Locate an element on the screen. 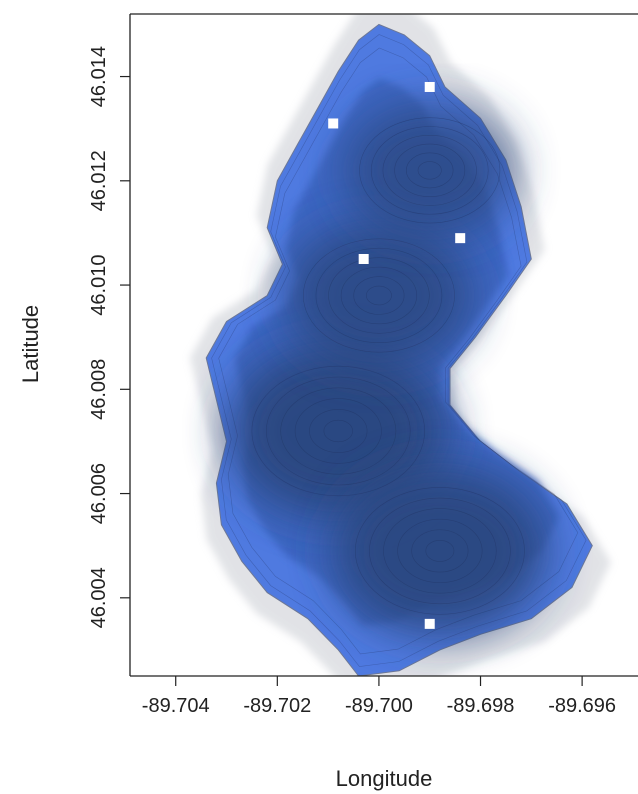 This screenshot has width=638, height=794. y-tick-label: 46.012 is located at coordinates (99, 180).